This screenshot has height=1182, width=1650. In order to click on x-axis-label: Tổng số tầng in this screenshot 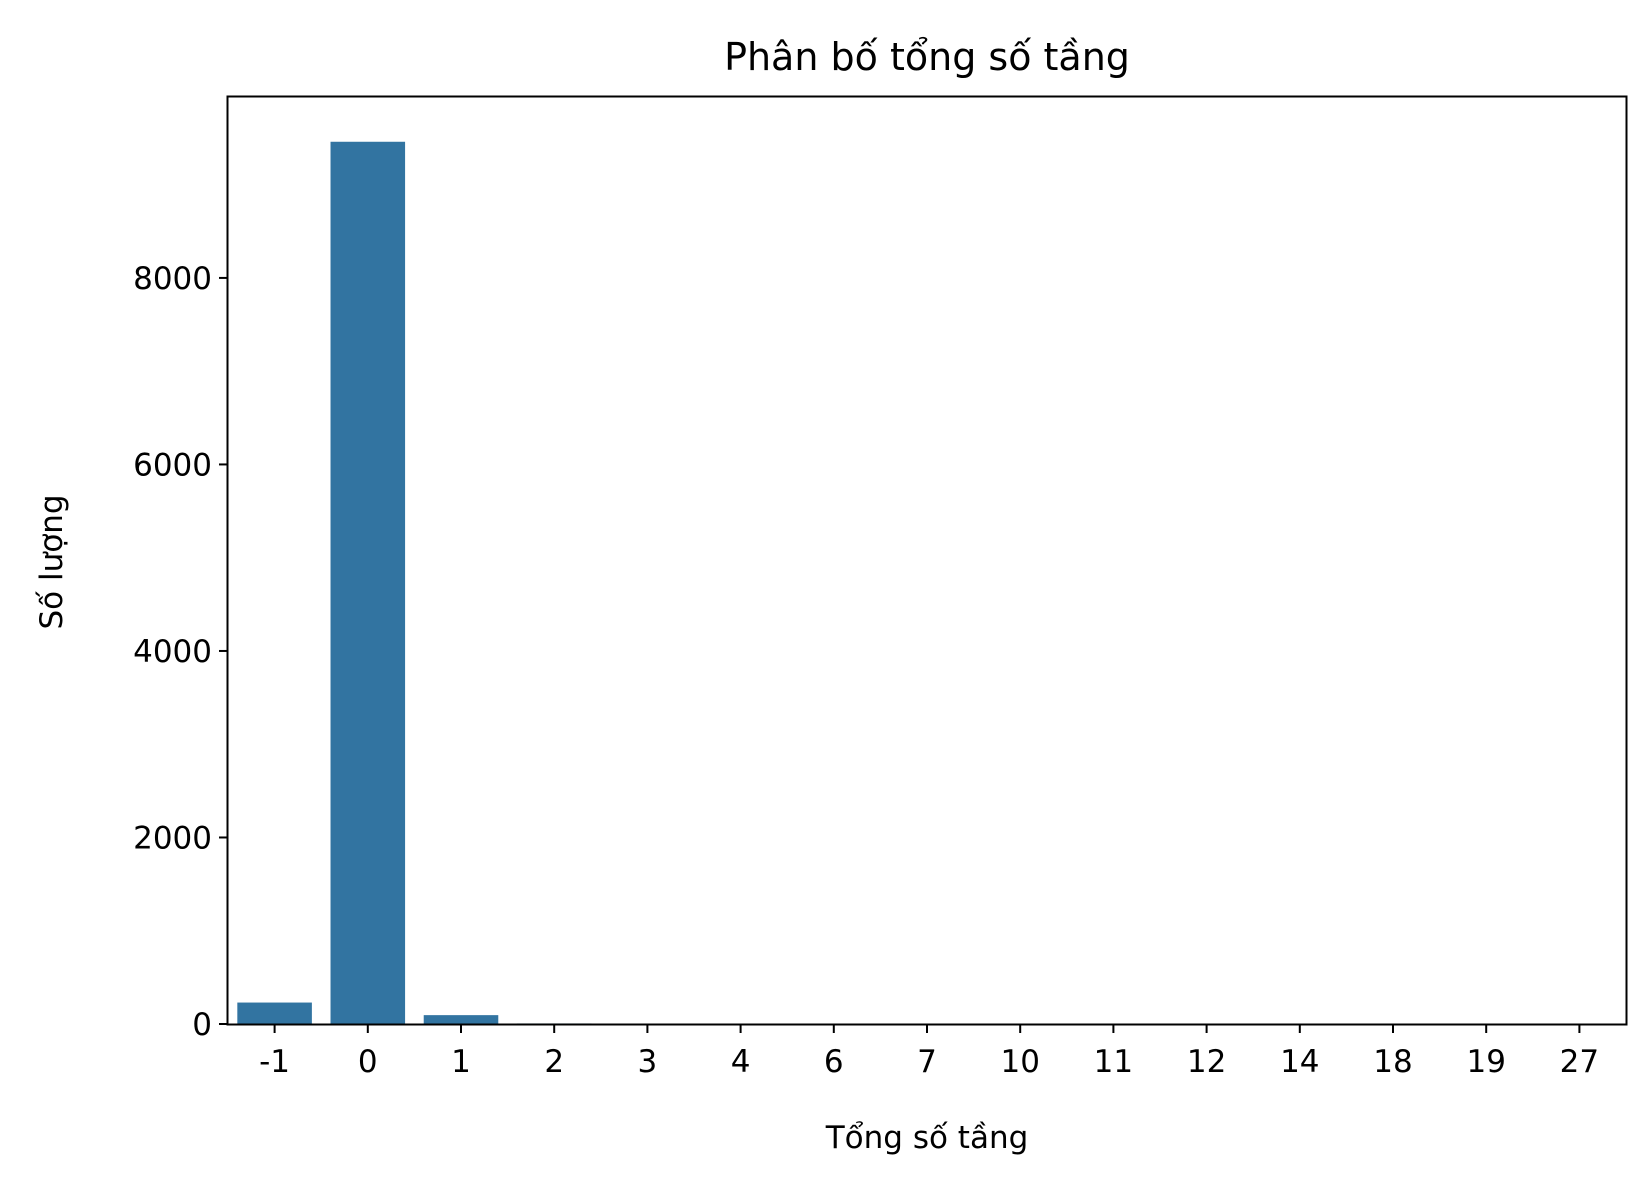, I will do `click(927, 1138)`.